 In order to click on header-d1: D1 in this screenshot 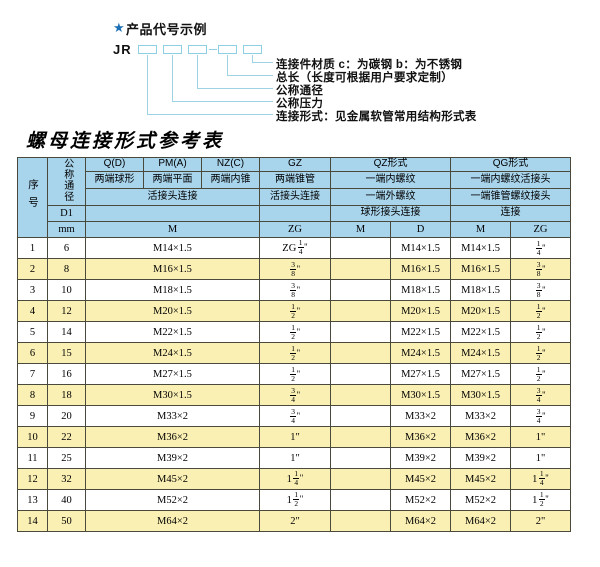, I will do `click(66, 214)`.